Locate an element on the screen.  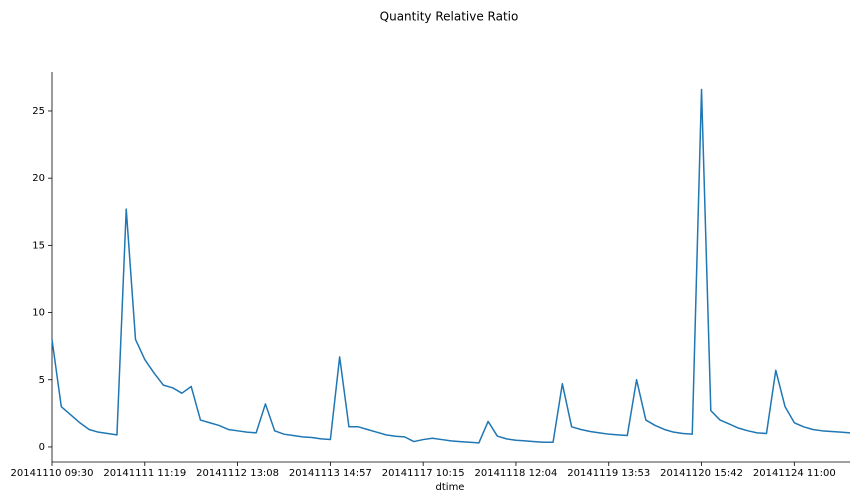
x-tick-label: 20141112 13:08 is located at coordinates (237, 473).